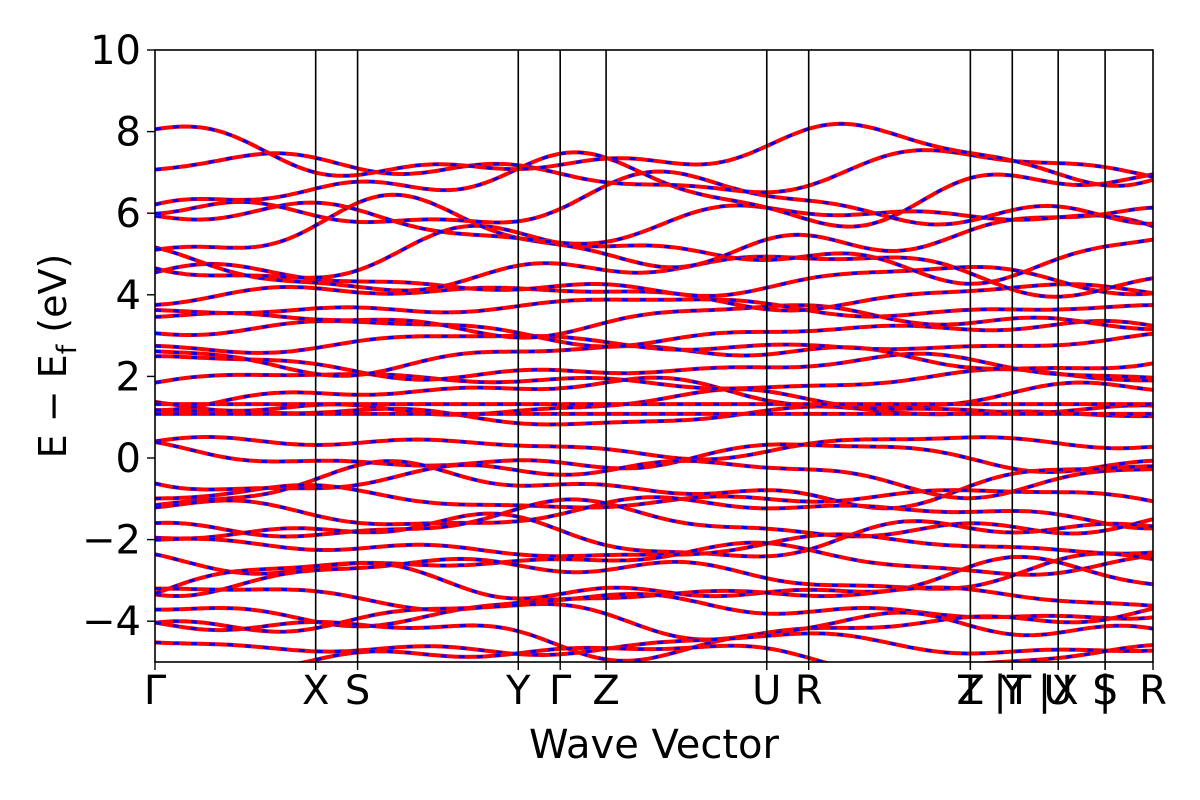  I want to click on x-tick-label: |, so click(1104, 691).